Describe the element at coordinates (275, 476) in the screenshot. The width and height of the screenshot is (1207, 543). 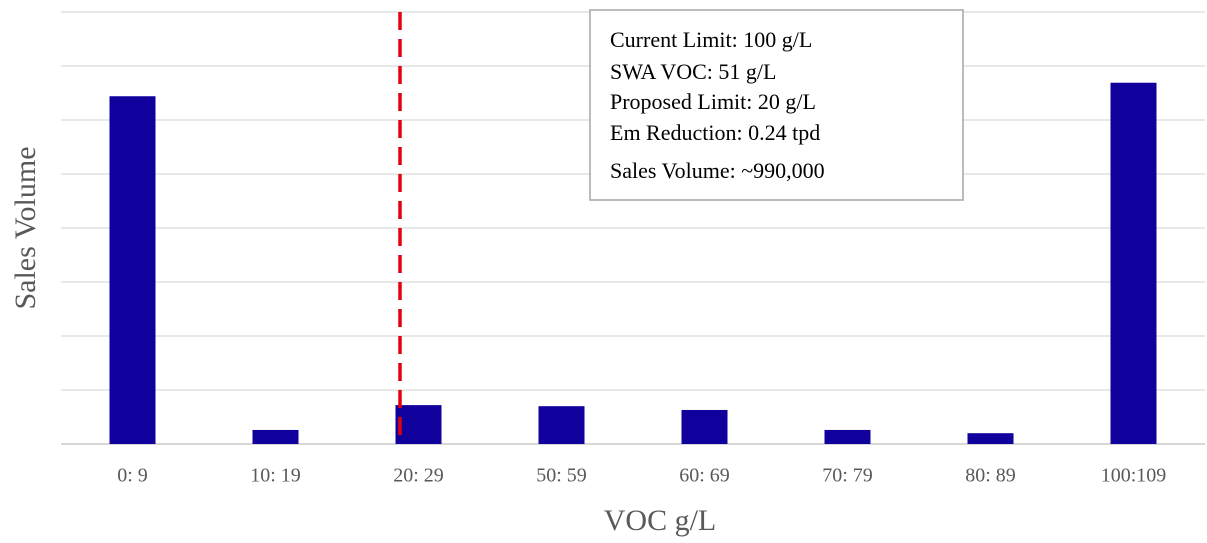
I see `x-tick-label: 10: 19` at that location.